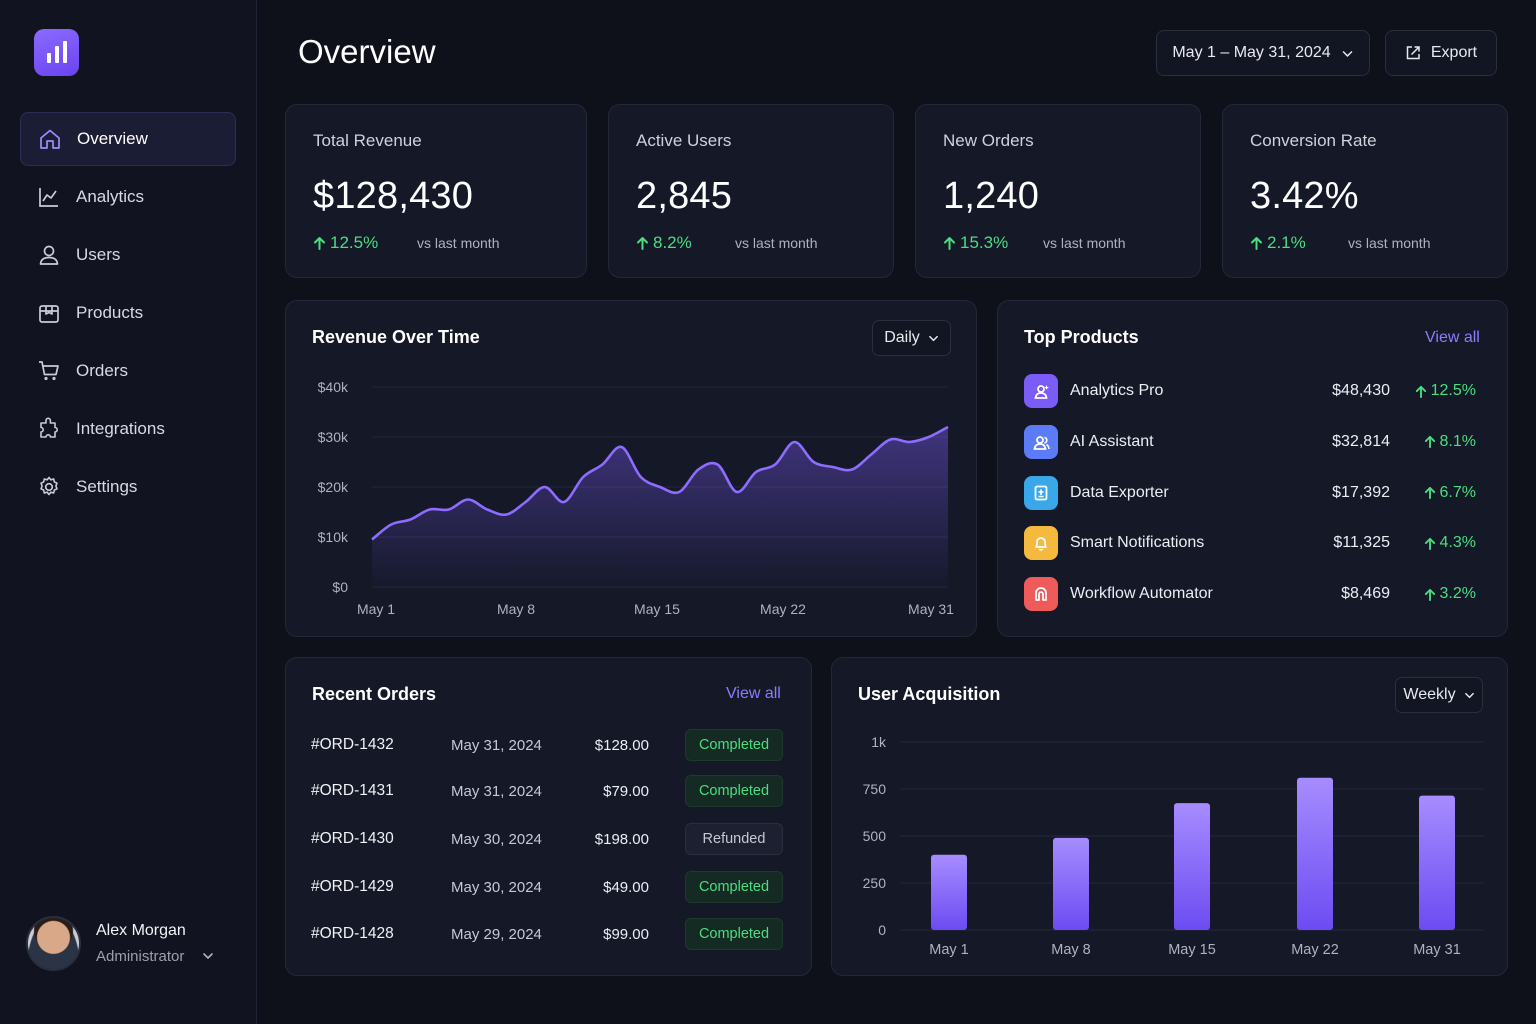 The image size is (1536, 1024). What do you see at coordinates (49, 429) in the screenshot?
I see `puzzle-icon` at bounding box center [49, 429].